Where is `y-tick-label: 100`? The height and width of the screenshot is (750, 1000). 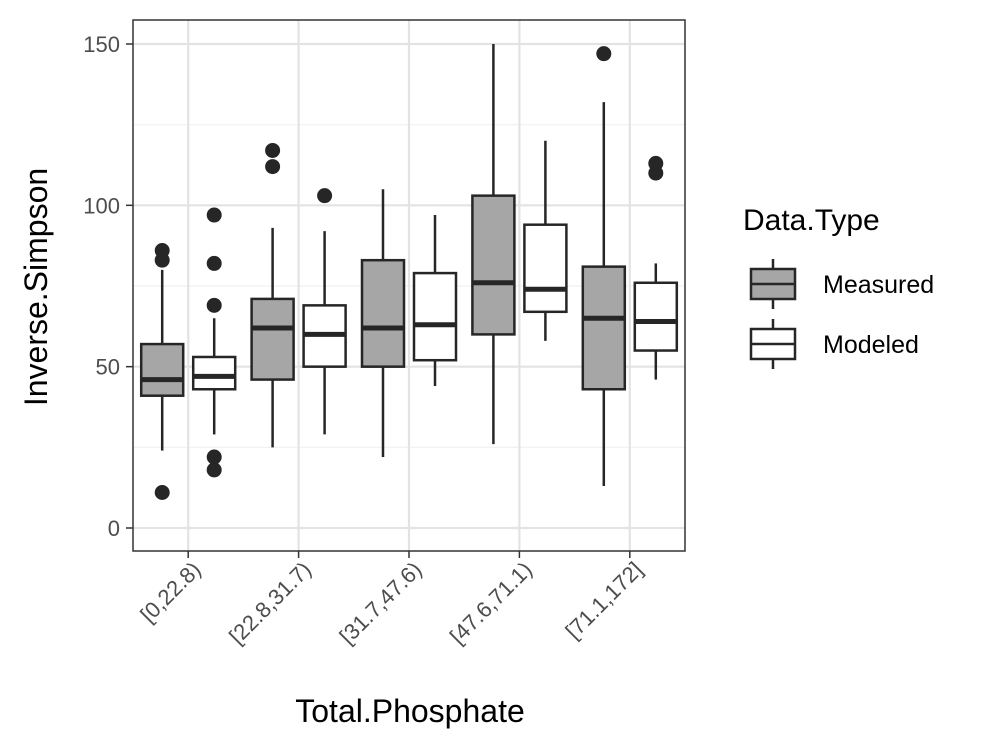
y-tick-label: 100 is located at coordinates (101, 205).